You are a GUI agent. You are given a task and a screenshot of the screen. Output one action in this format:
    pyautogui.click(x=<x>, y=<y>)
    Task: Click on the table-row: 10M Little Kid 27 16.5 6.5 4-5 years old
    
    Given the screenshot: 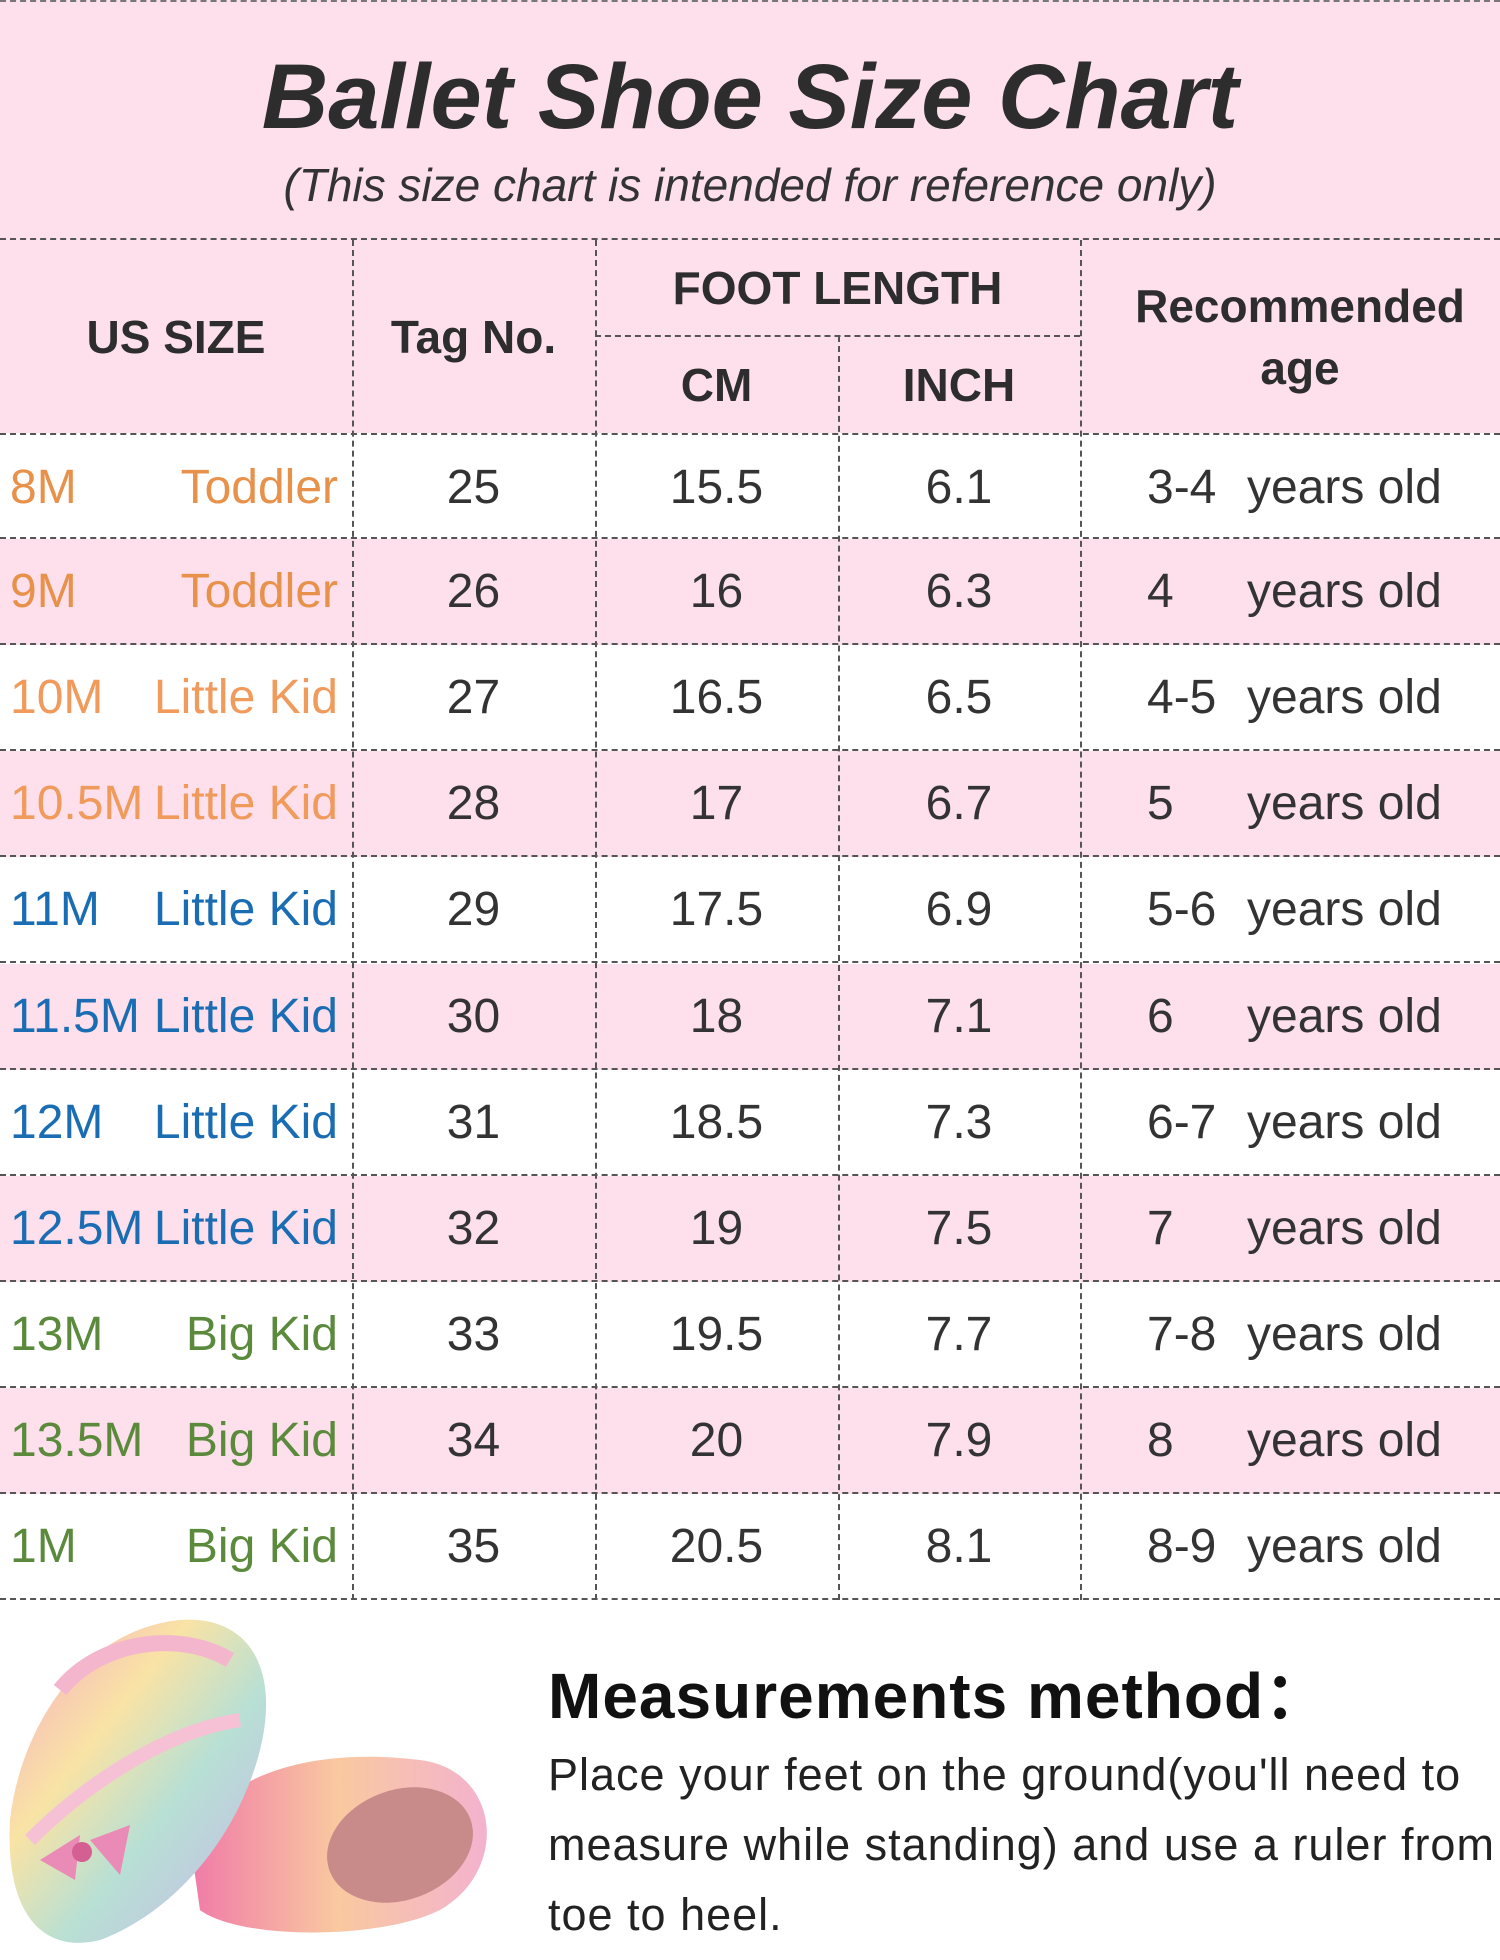 What is the action you would take?
    pyautogui.click(x=750, y=698)
    